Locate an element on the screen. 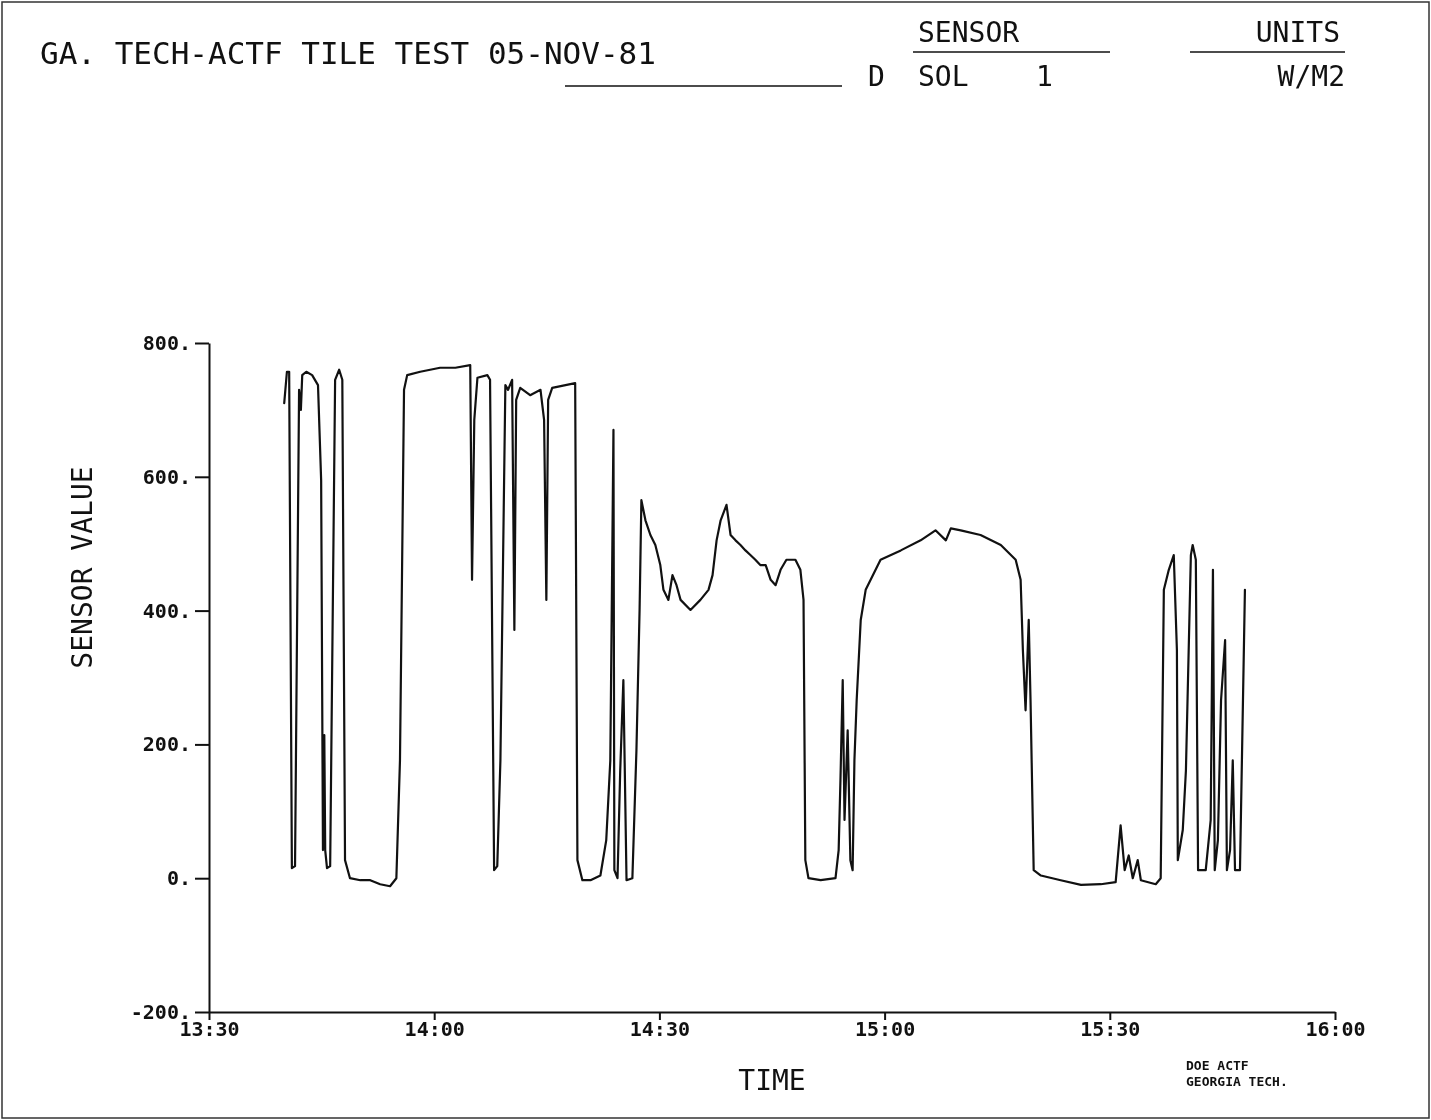  y-tick-label: 800. is located at coordinates (166, 342).